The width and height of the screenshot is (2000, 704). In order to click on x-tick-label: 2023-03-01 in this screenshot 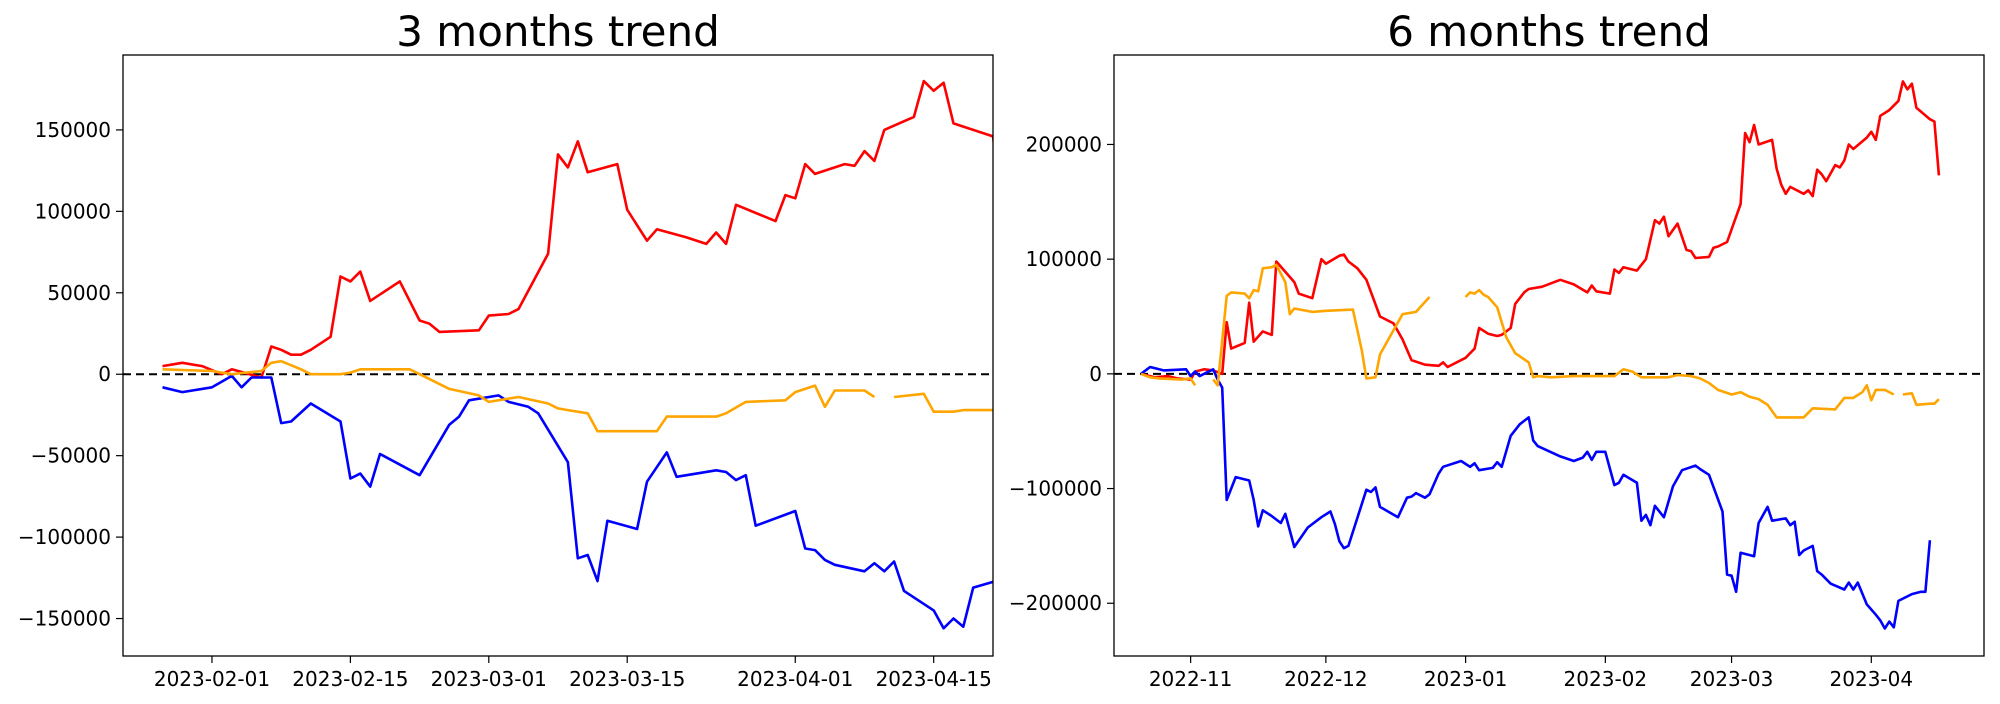, I will do `click(489, 679)`.